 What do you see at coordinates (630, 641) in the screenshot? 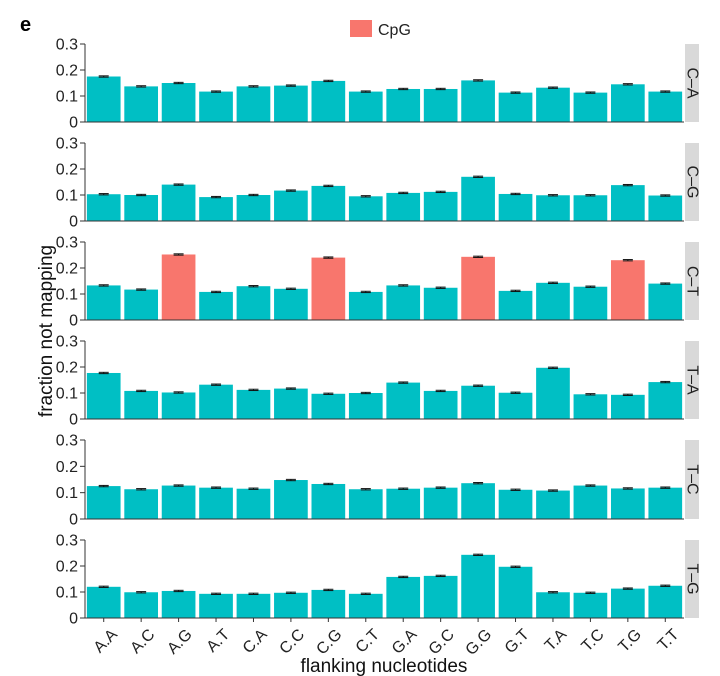
I see `x-tick-label: T.G` at bounding box center [630, 641].